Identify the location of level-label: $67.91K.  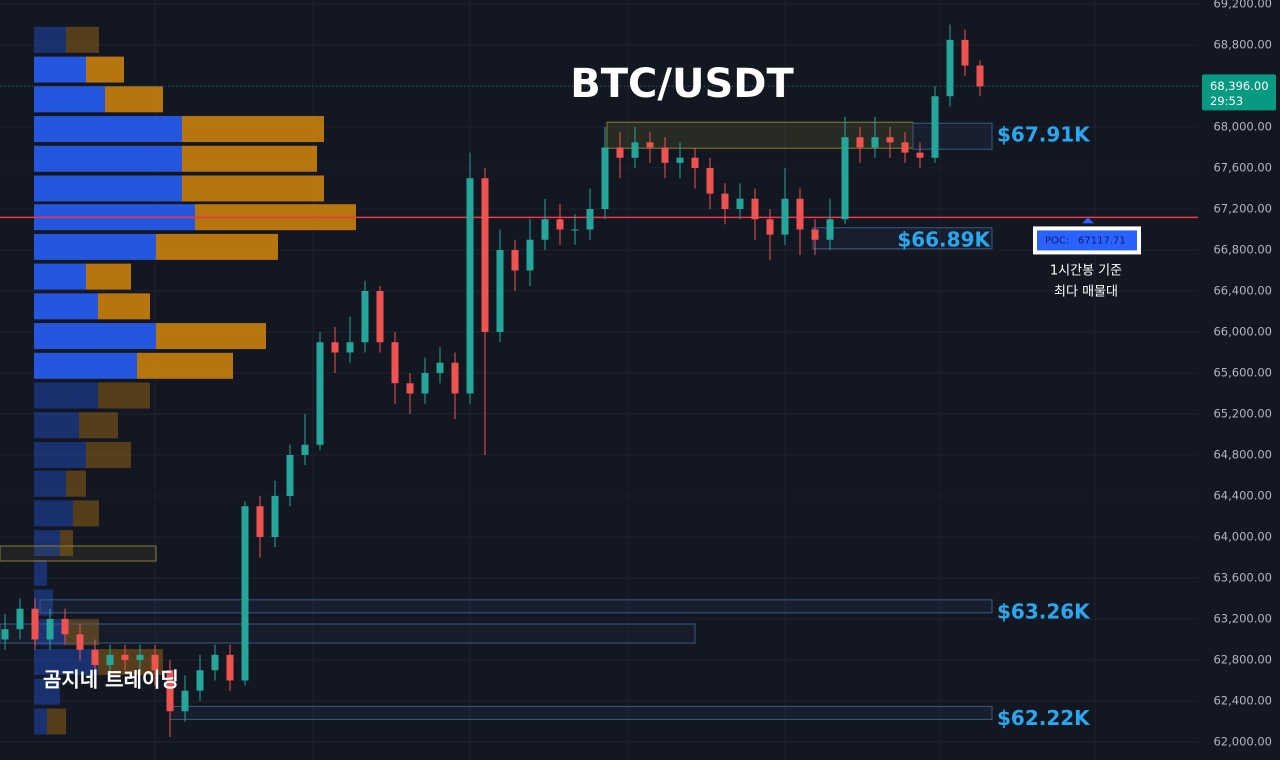
(1044, 135).